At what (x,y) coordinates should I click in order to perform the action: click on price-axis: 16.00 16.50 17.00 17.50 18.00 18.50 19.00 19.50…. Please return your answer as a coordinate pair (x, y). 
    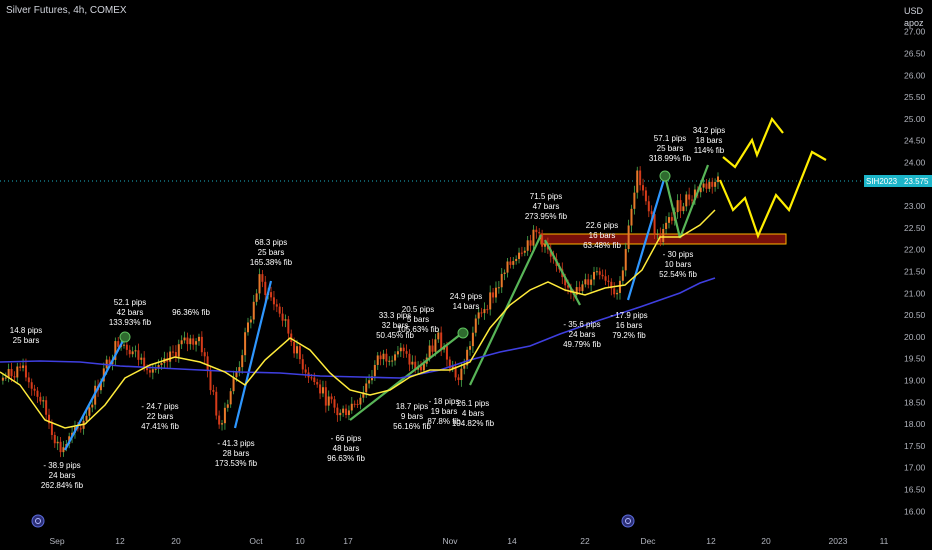
    Looking at the image, I should click on (915, 272).